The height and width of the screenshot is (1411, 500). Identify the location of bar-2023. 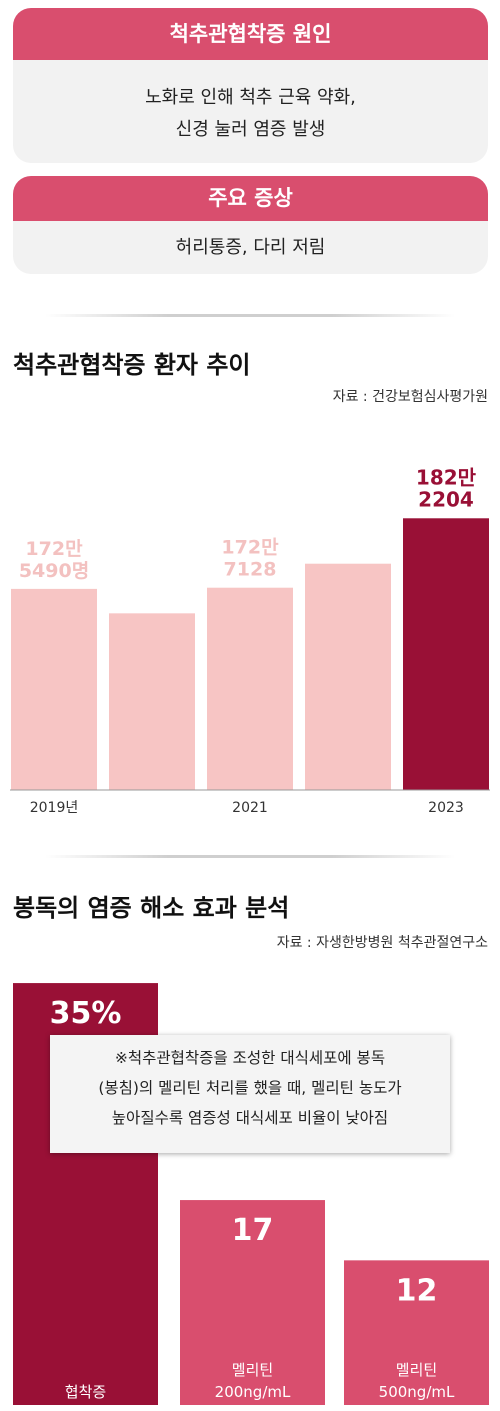
(446, 654).